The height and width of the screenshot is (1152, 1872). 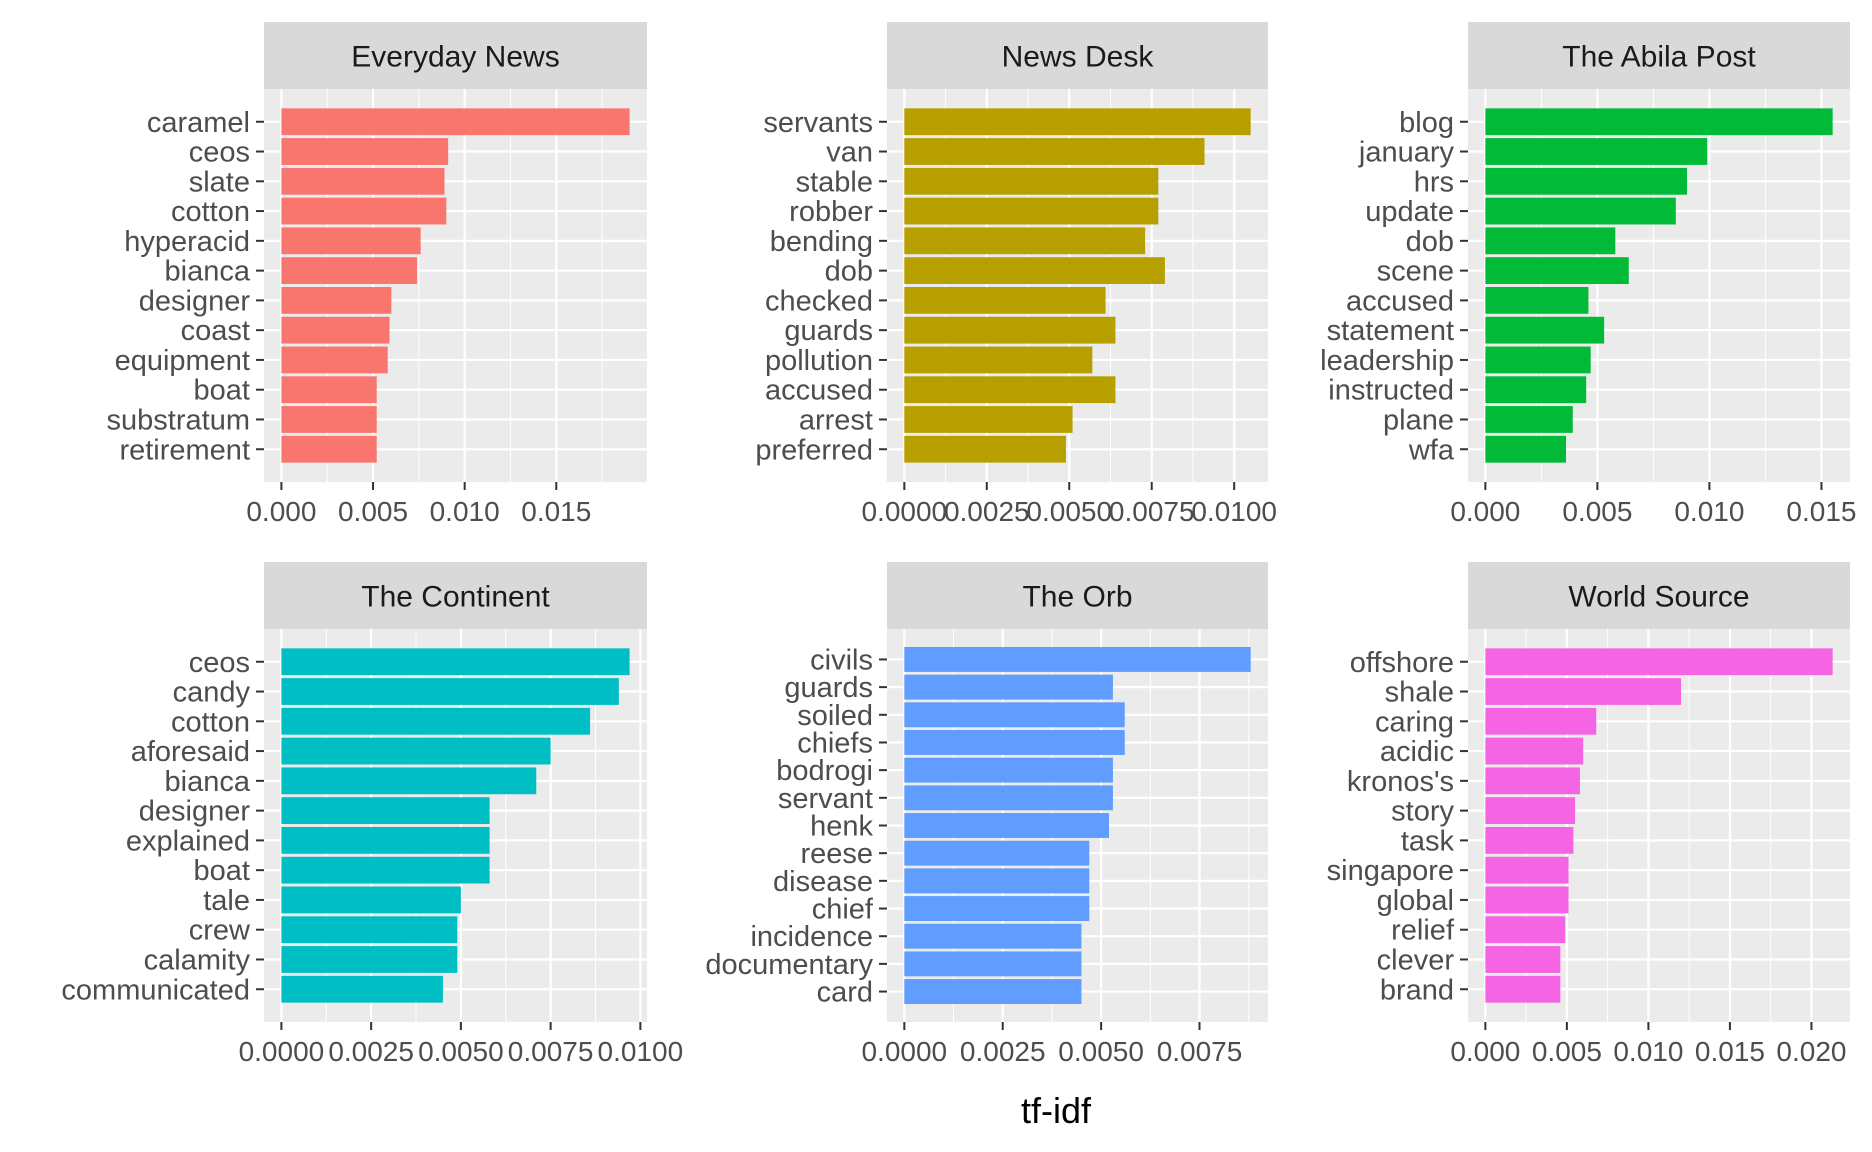 I want to click on y-tick-label: explained, so click(x=188, y=841).